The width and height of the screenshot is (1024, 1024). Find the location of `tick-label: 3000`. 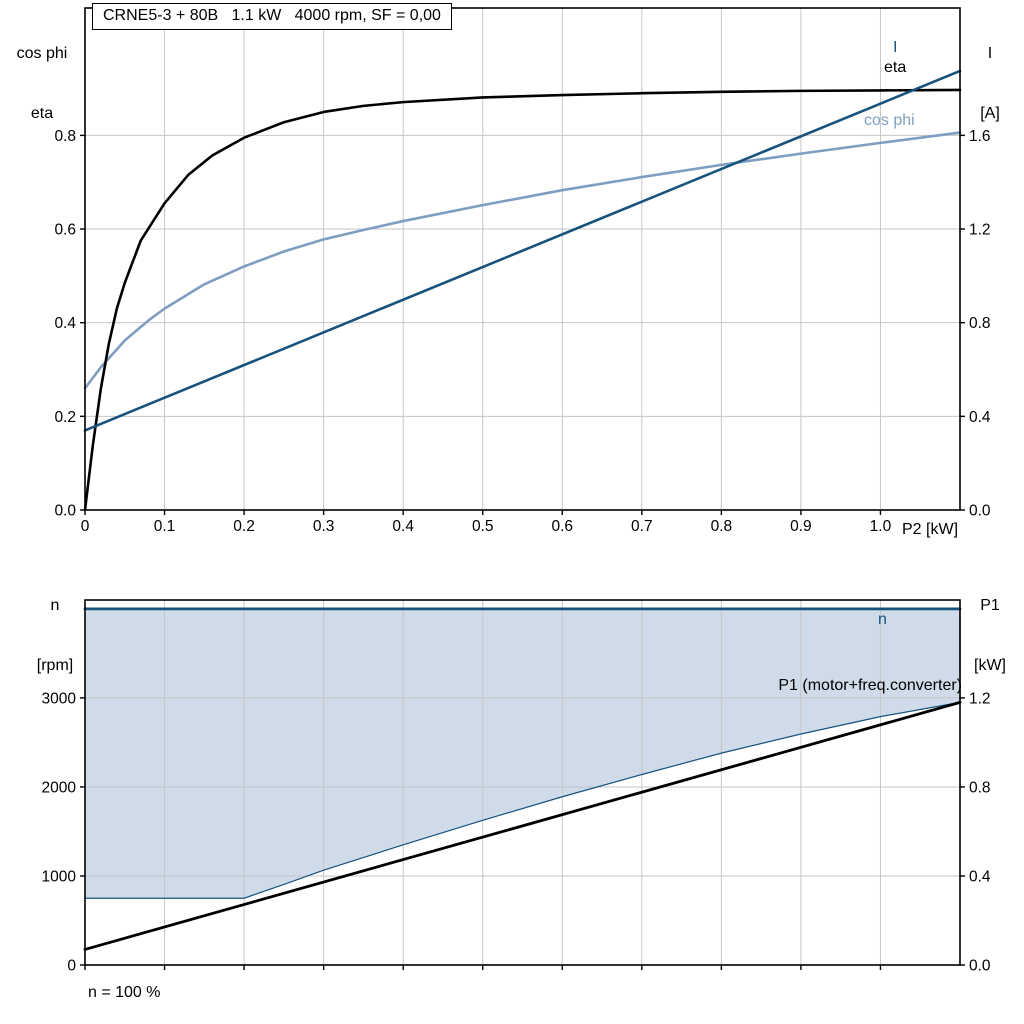

tick-label: 3000 is located at coordinates (59, 698).